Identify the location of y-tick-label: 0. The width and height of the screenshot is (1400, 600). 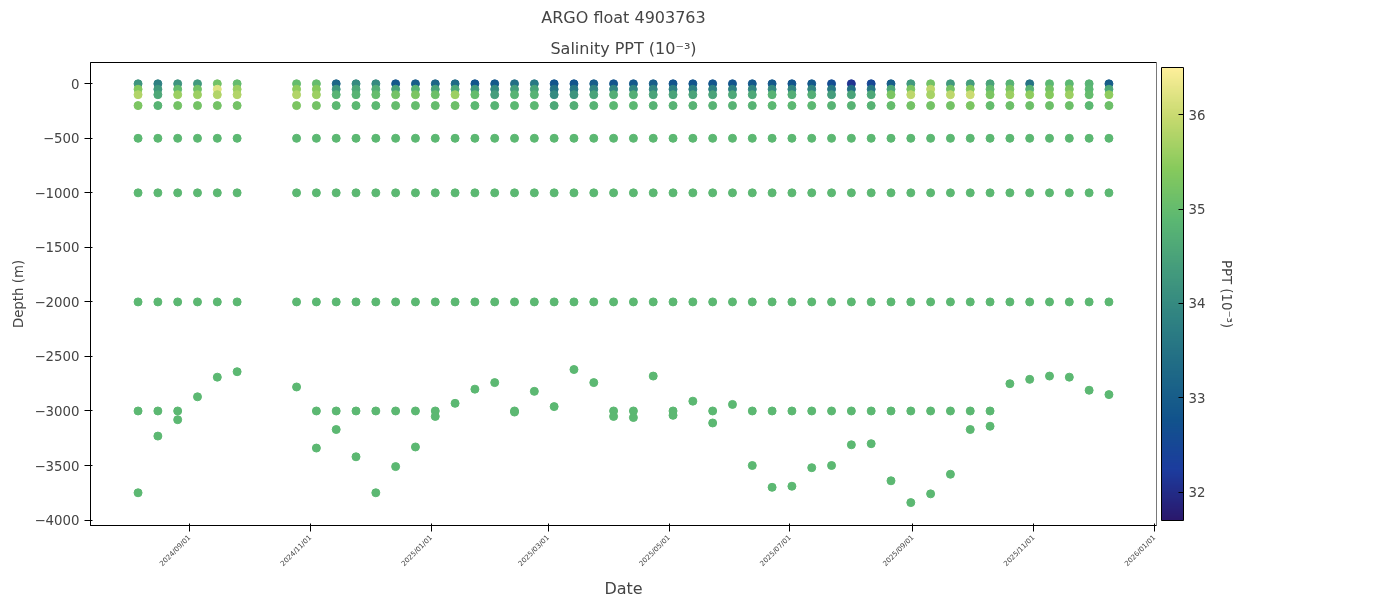
(75, 84).